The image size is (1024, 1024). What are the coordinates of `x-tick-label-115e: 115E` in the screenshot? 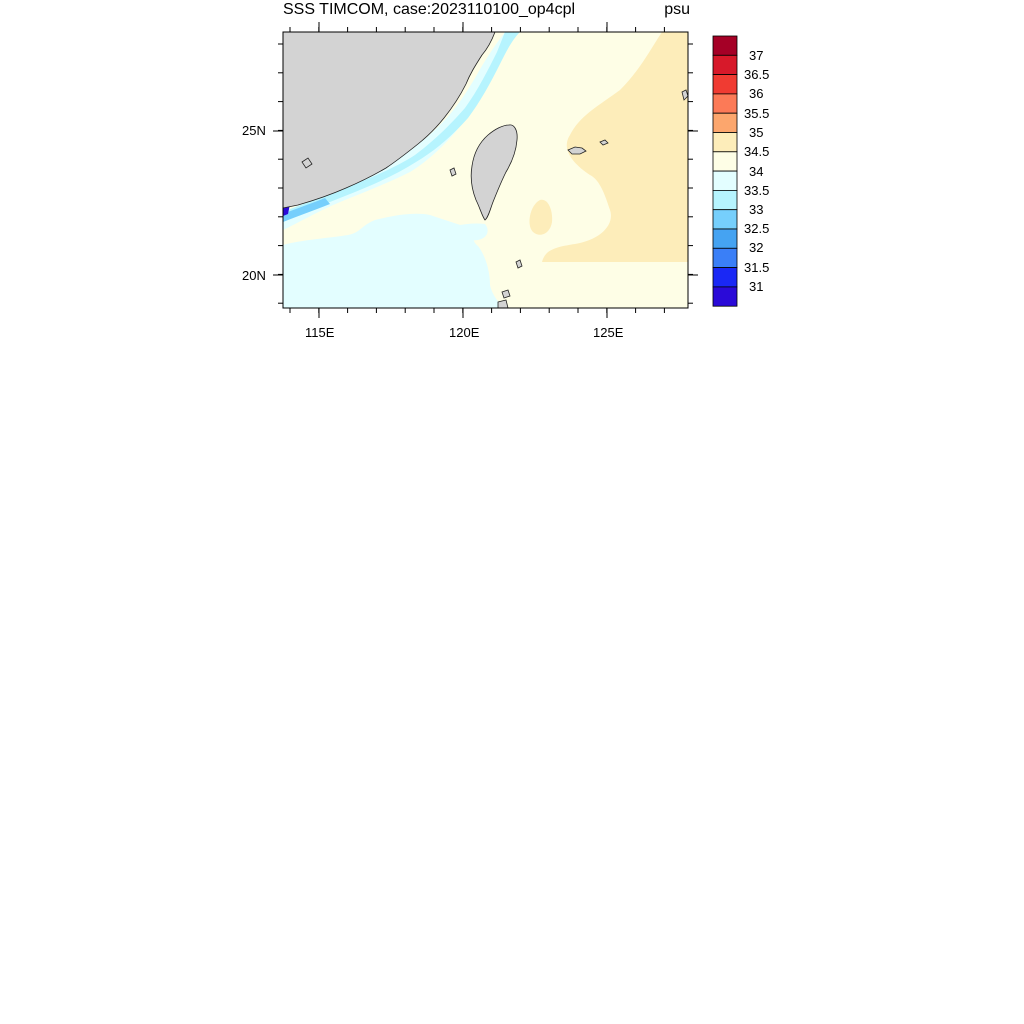 It's located at (320, 332).